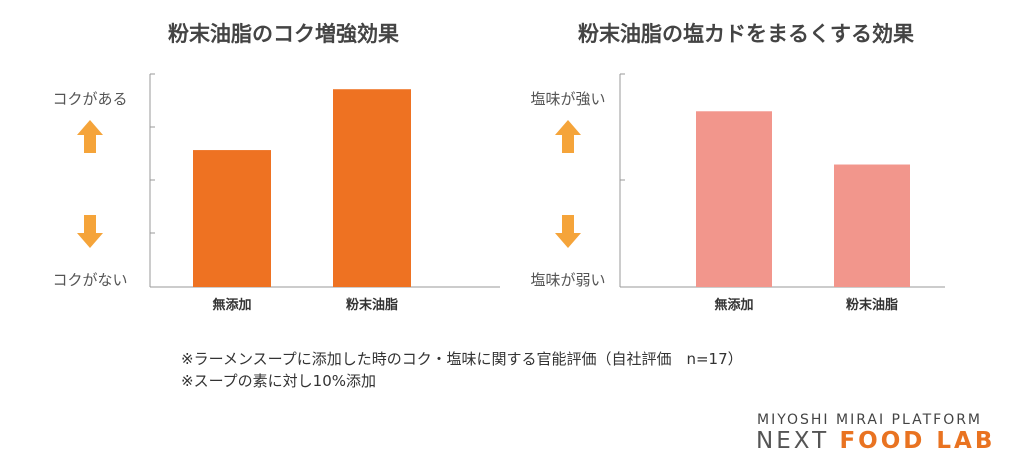  What do you see at coordinates (462, 359) in the screenshot?
I see `footnote-method: ※ラーメンスープに添加した時のコク・塩味に関する官能評価（自社評価 n=17）` at bounding box center [462, 359].